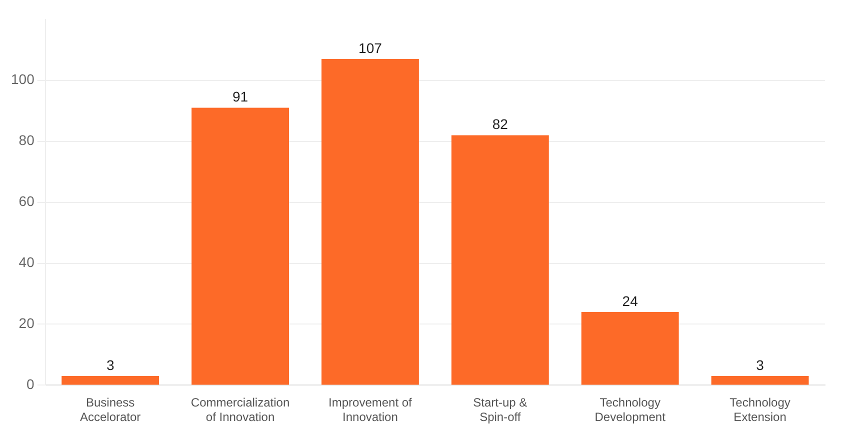  What do you see at coordinates (30, 384) in the screenshot?
I see `y-tick-label: 0` at bounding box center [30, 384].